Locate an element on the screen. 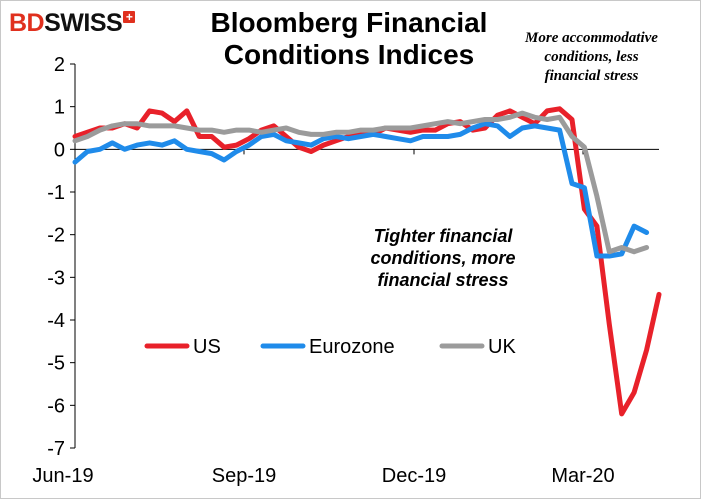  chart-title-line: Conditions Indices is located at coordinates (349, 54).